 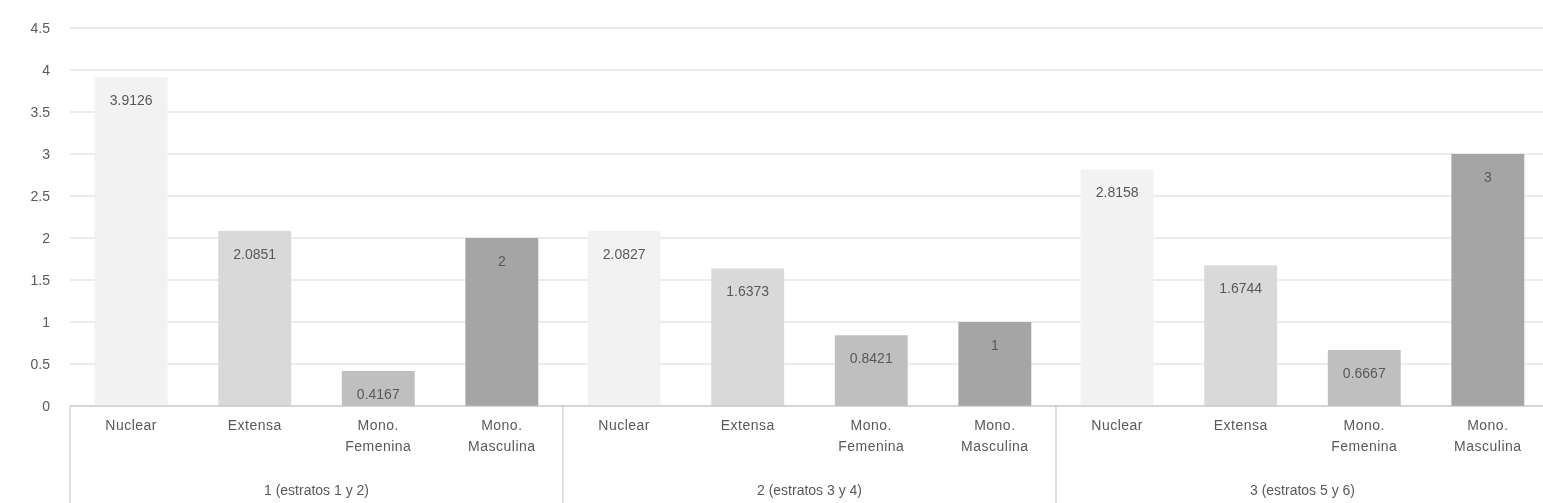 What do you see at coordinates (255, 253) in the screenshot?
I see `data-label: 2.0851` at bounding box center [255, 253].